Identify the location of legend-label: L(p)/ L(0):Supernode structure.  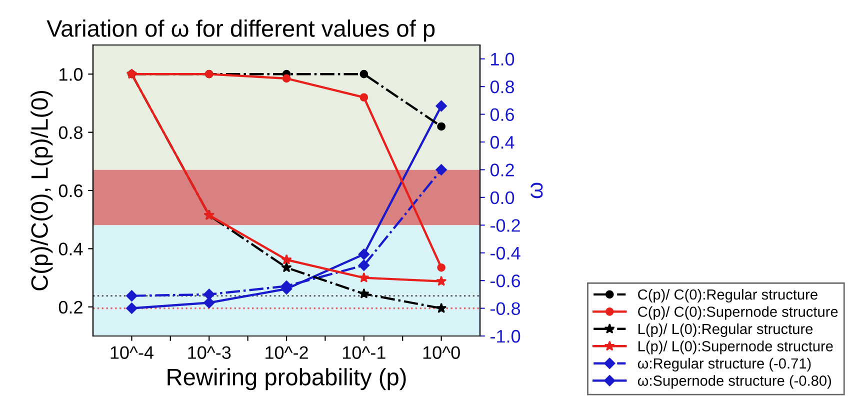
(735, 347).